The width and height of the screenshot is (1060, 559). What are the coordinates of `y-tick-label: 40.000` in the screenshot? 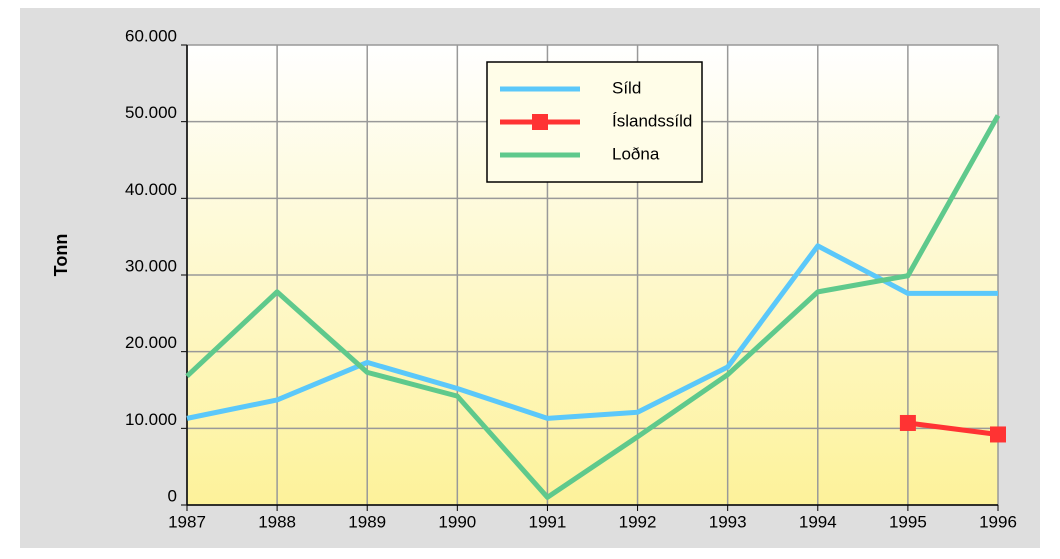 It's located at (151, 189).